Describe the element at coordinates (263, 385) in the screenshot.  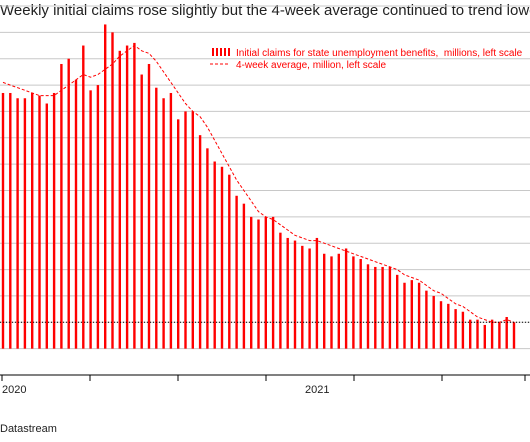
I see `x-ticks: 2020 2021` at that location.